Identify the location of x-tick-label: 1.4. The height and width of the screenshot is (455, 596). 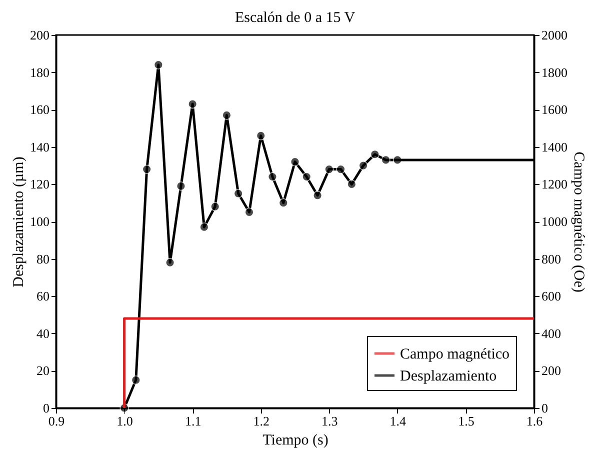
(398, 421).